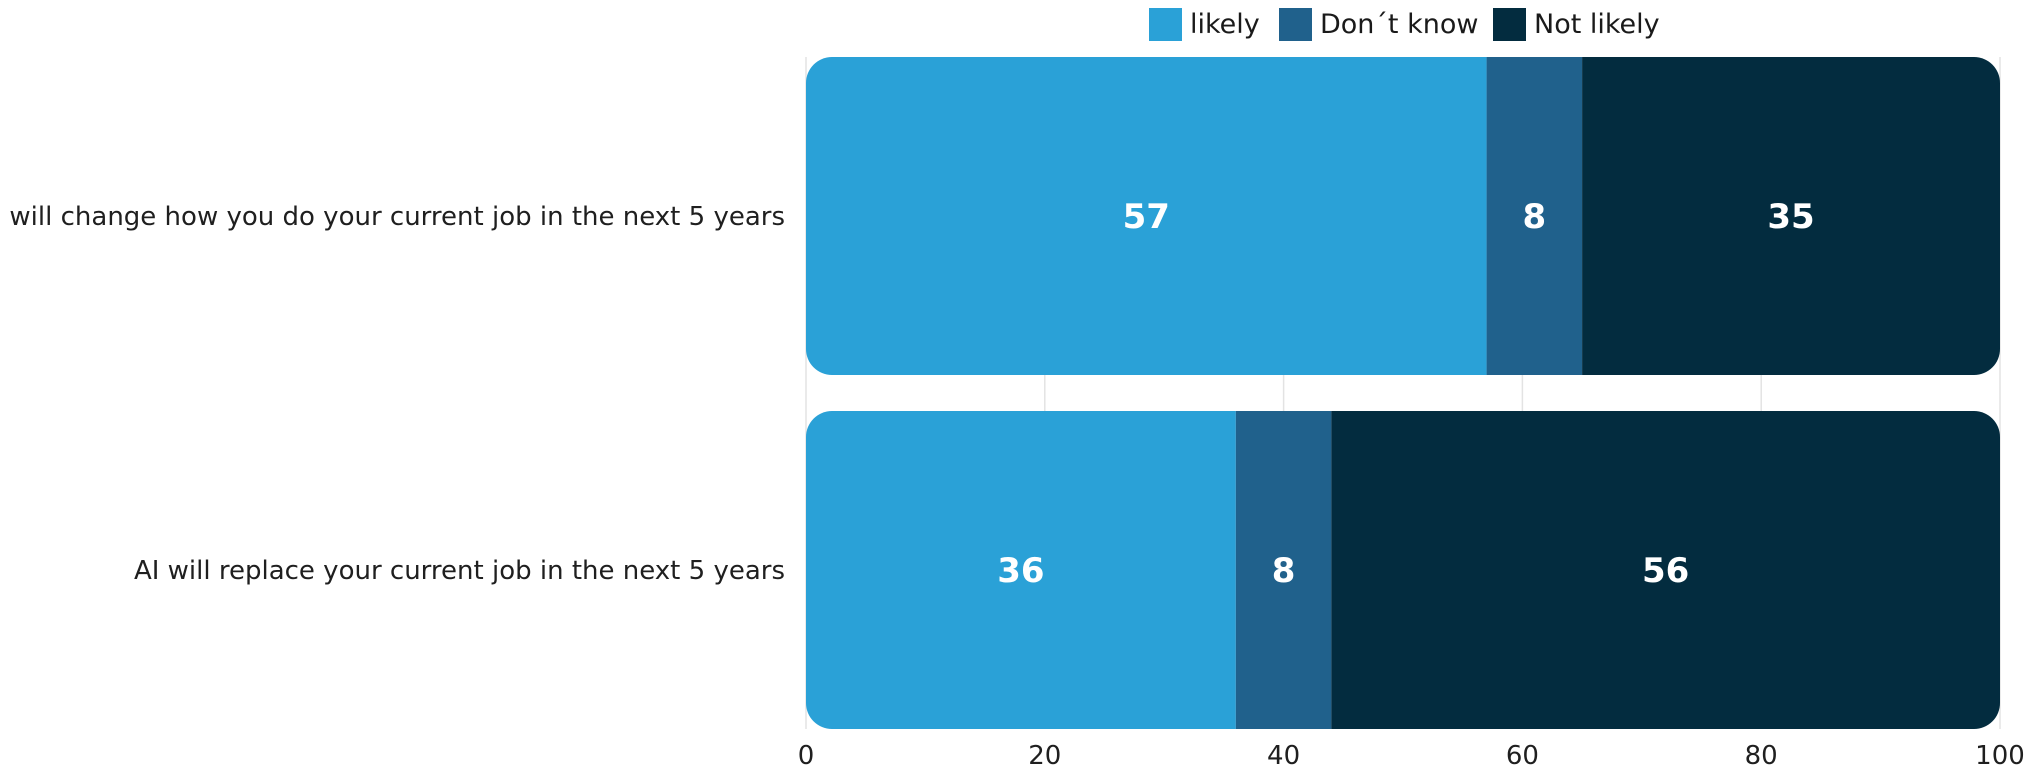  I want to click on legend-label-1: Don´t know, so click(1399, 24).